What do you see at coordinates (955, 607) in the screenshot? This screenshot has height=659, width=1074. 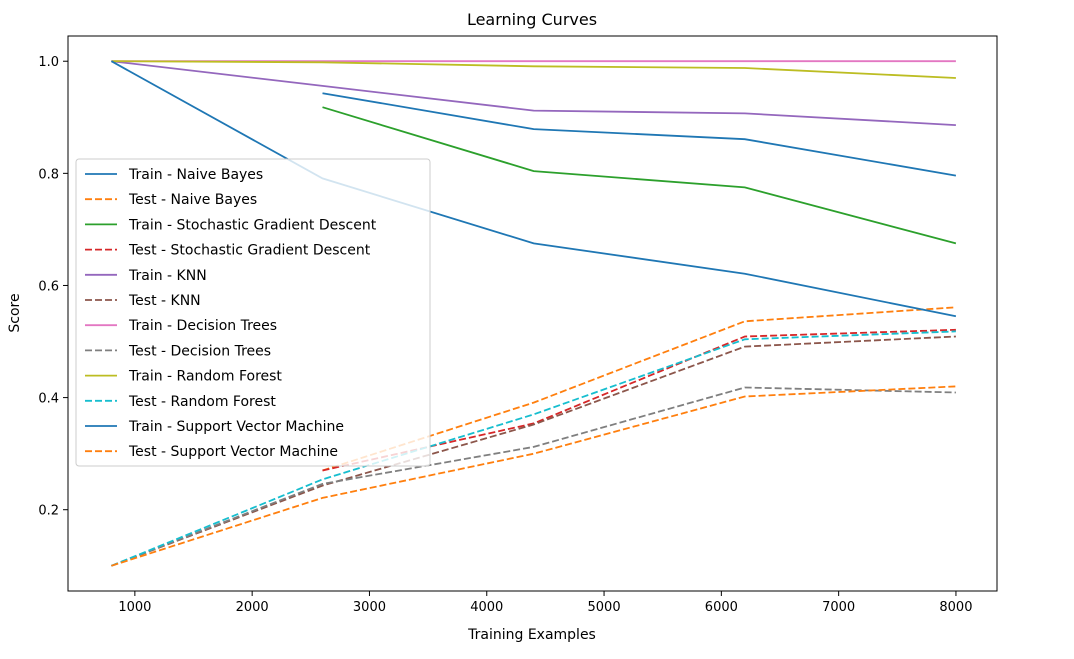 I see `x-tick-label: 8000` at bounding box center [955, 607].